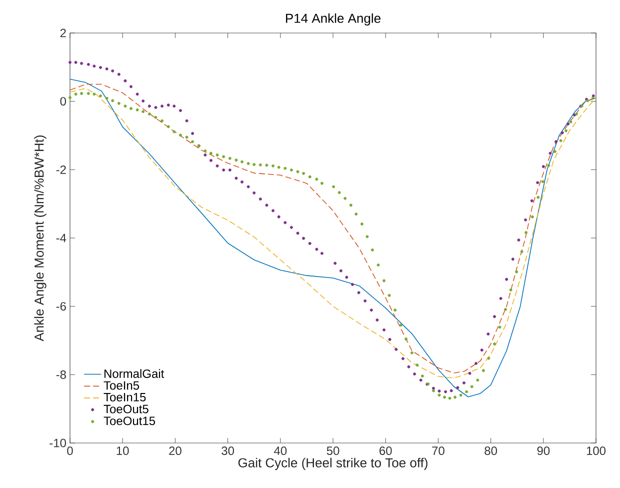 The height and width of the screenshot is (488, 620). Describe the element at coordinates (333, 451) in the screenshot. I see `x-tick-label: 50` at that location.